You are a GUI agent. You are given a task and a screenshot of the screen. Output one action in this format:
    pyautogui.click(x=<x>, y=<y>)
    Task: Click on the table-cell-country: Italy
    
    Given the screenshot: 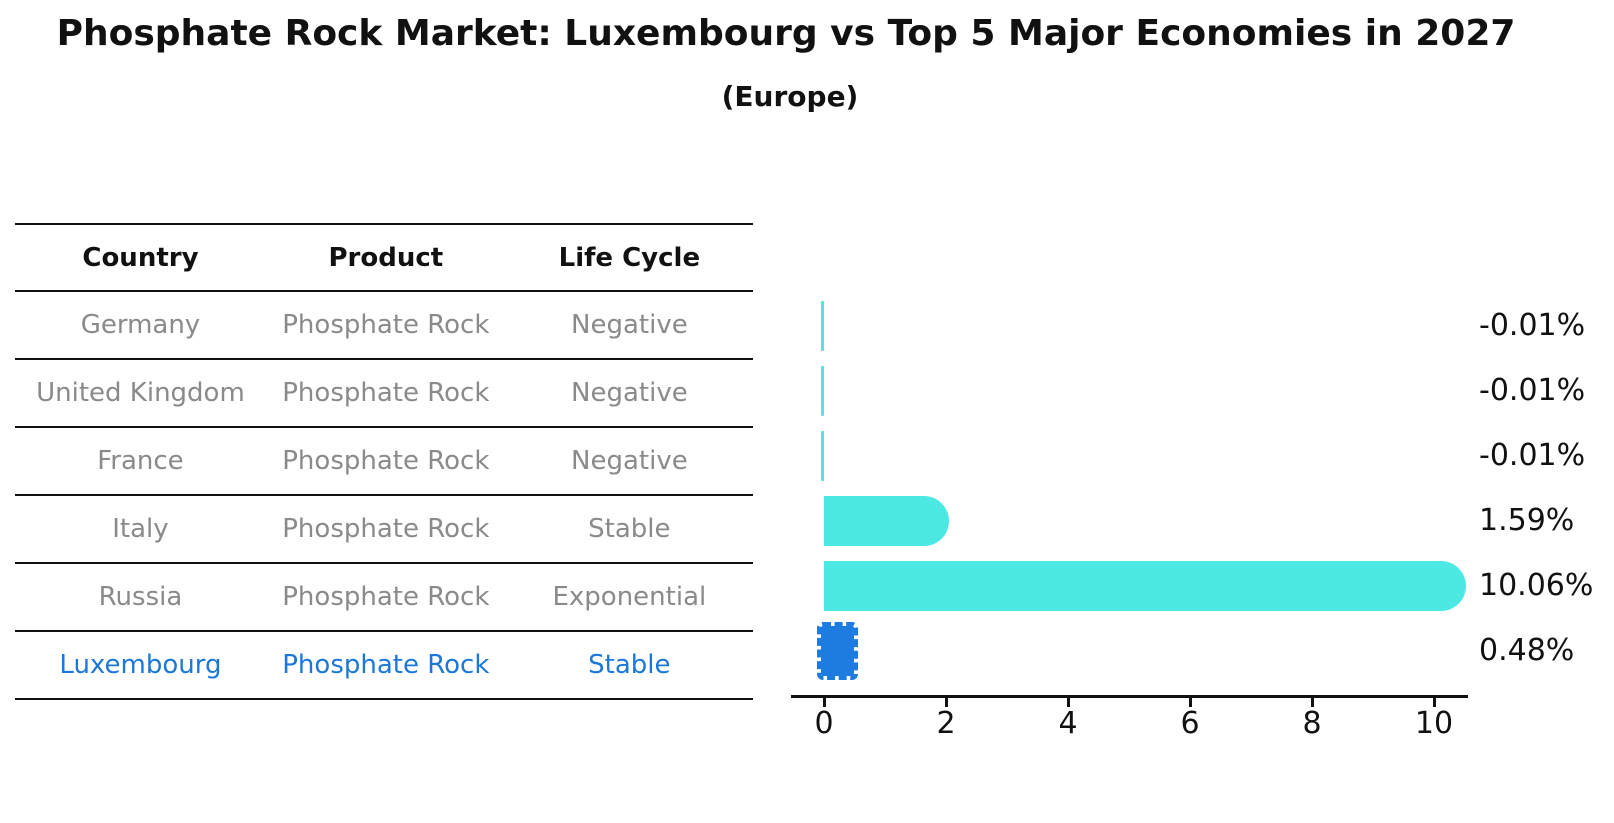 What is the action you would take?
    pyautogui.click(x=140, y=529)
    